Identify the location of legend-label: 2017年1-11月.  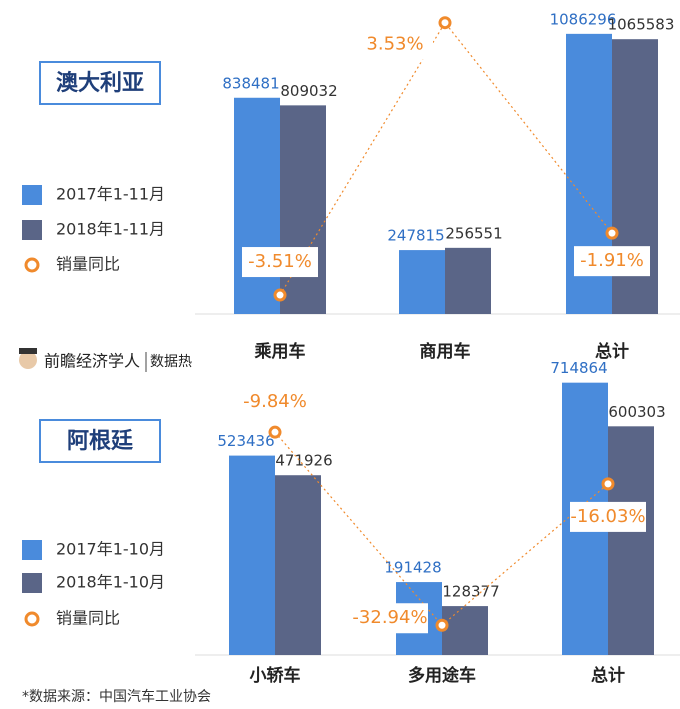
(110, 194).